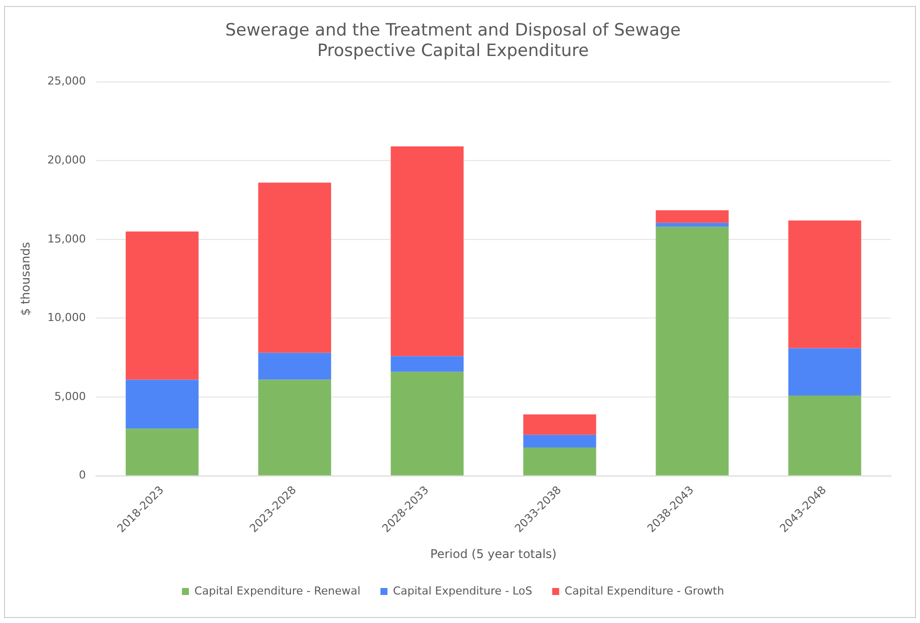 This screenshot has width=920, height=623. I want to click on y-tick-label: 25,000, so click(66, 81).